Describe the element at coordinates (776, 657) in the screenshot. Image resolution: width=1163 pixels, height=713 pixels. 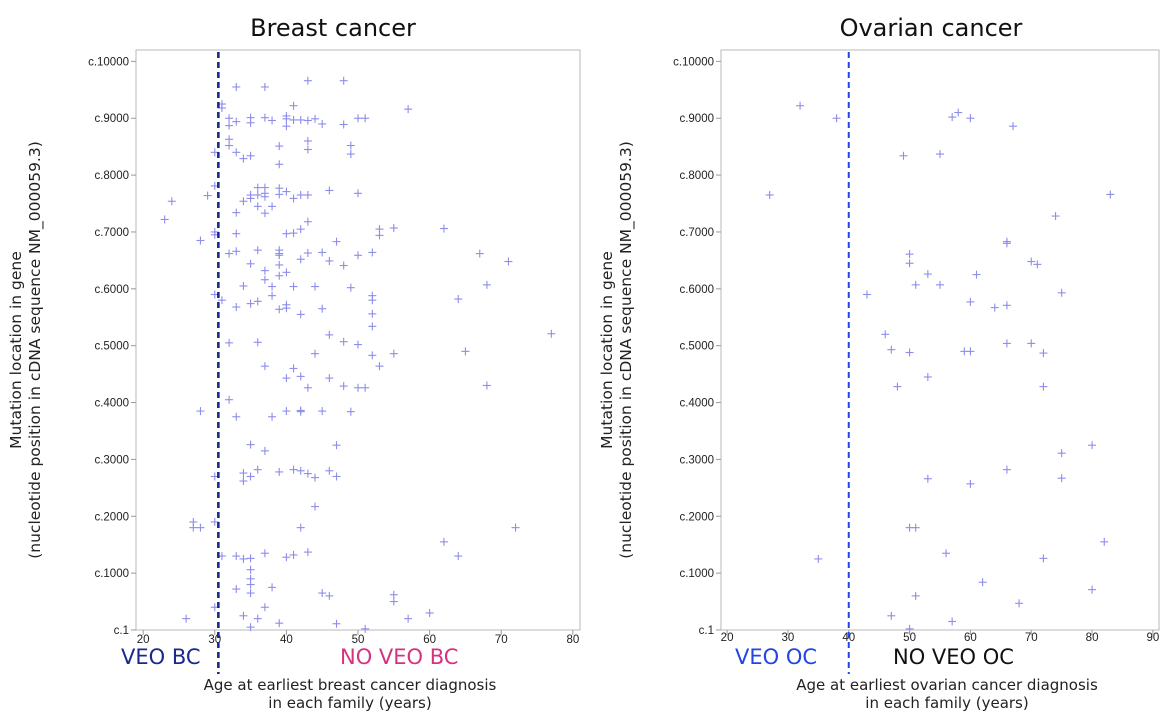
I see `left-region-label: VEO OC` at that location.